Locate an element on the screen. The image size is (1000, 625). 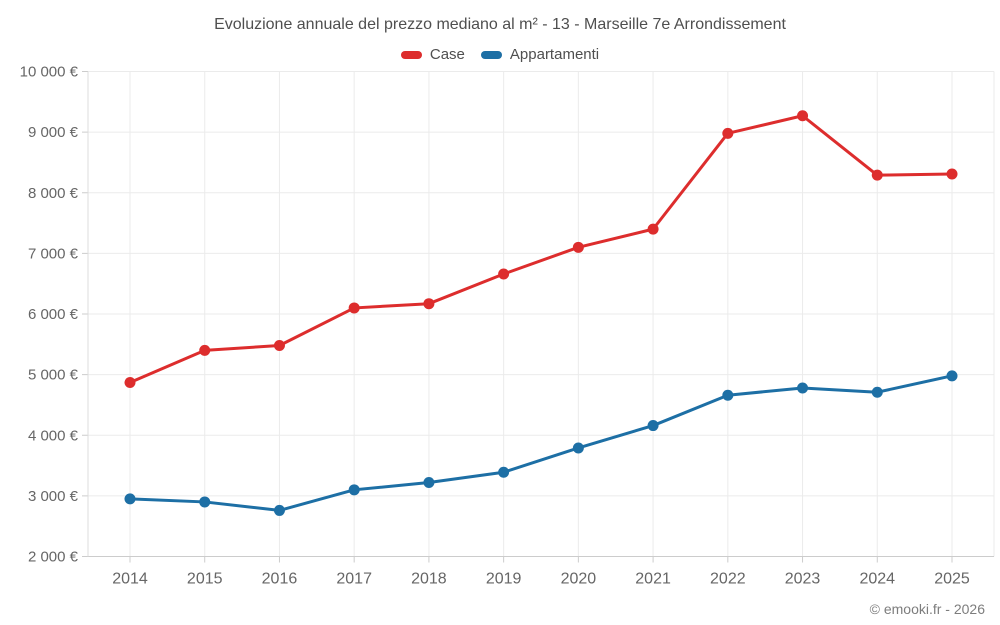
x-axis-tick-label: 2019 is located at coordinates (504, 579).